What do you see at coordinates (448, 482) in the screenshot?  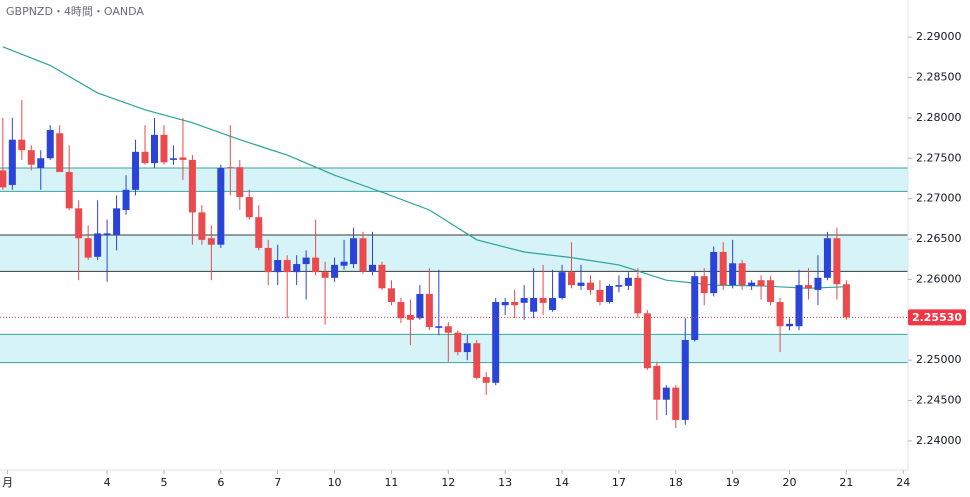 I see `x-tick-label: 12` at bounding box center [448, 482].